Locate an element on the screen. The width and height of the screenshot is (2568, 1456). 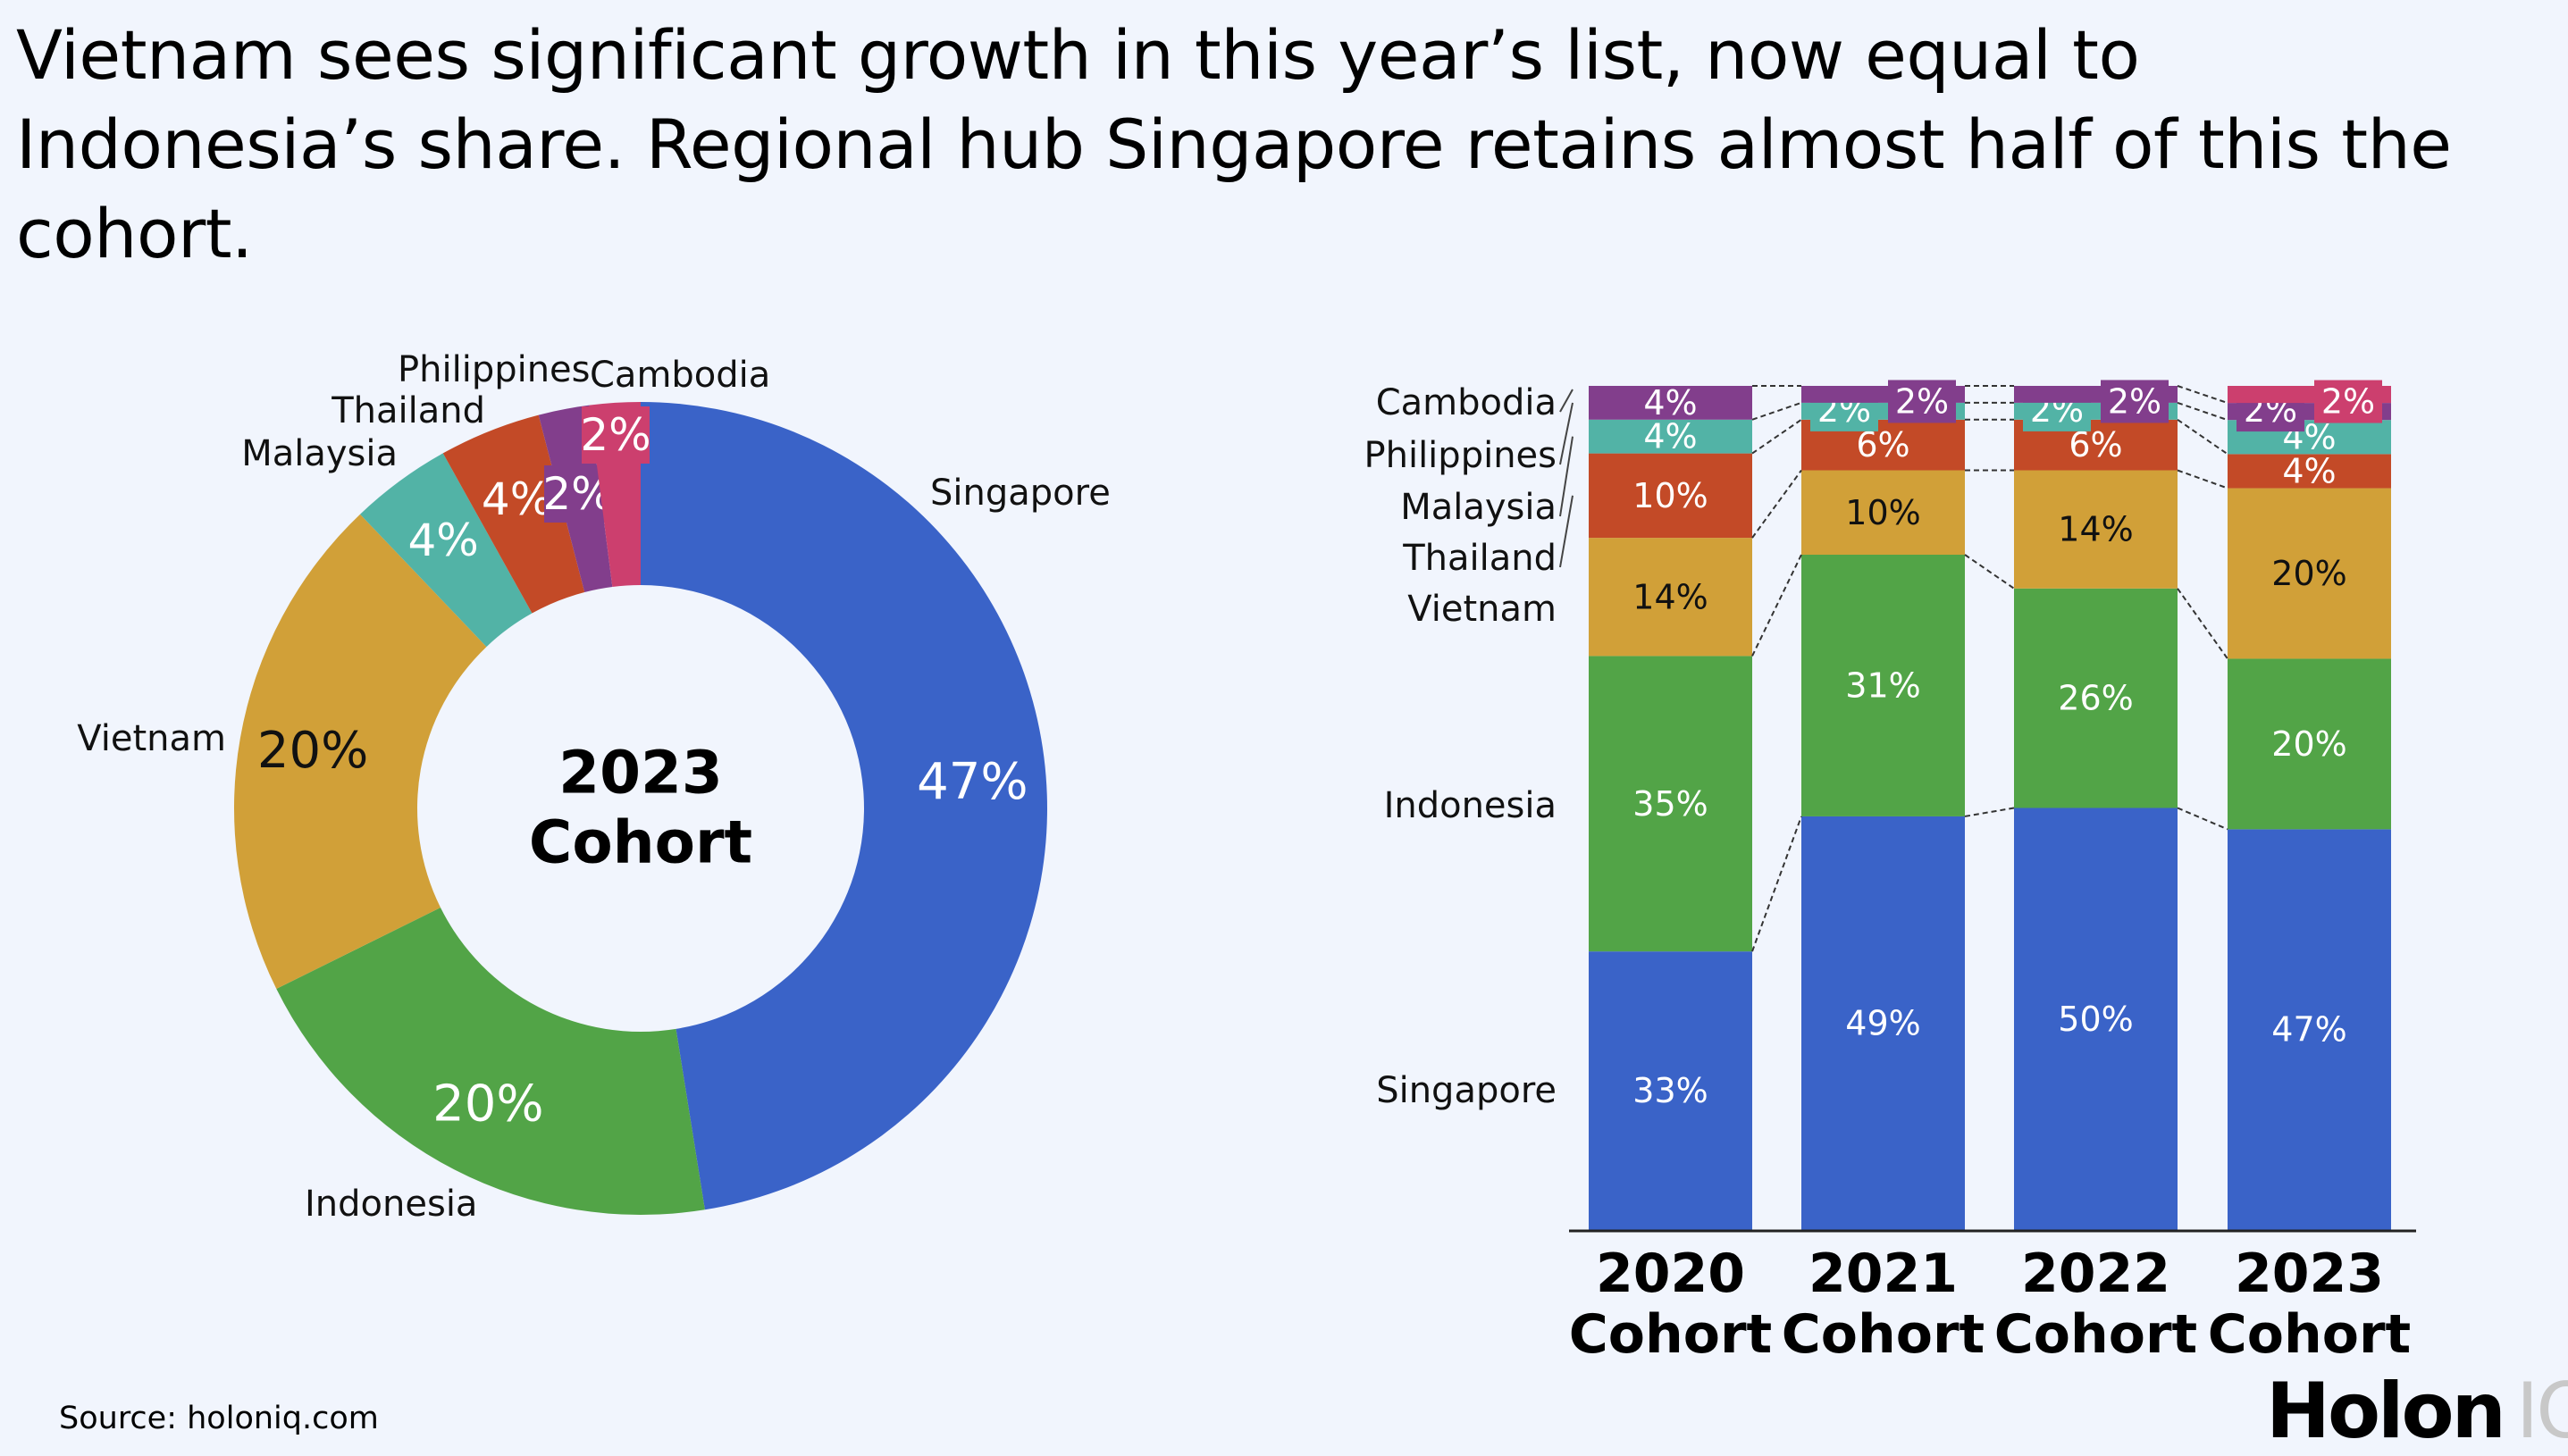
series-label-vietnam: Vietnam is located at coordinates (1482, 609).